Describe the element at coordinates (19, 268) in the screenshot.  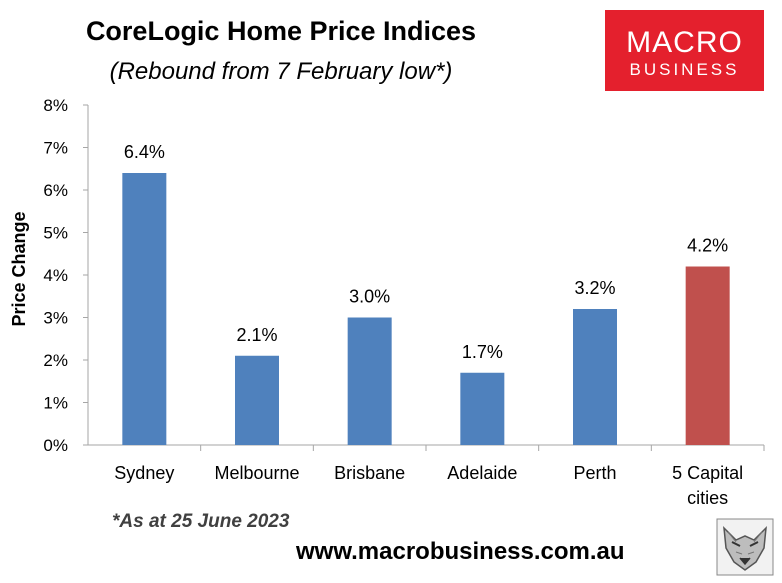
I see `y-axis-title: Price Change` at that location.